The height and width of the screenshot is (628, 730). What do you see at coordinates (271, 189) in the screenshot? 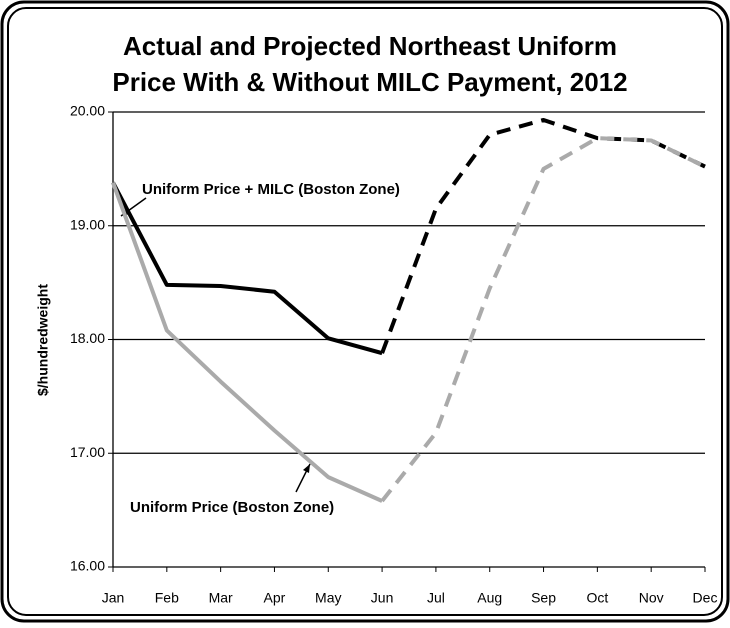
I see `series-annotation: Uniform Price + MILC (Boston Zone)` at bounding box center [271, 189].